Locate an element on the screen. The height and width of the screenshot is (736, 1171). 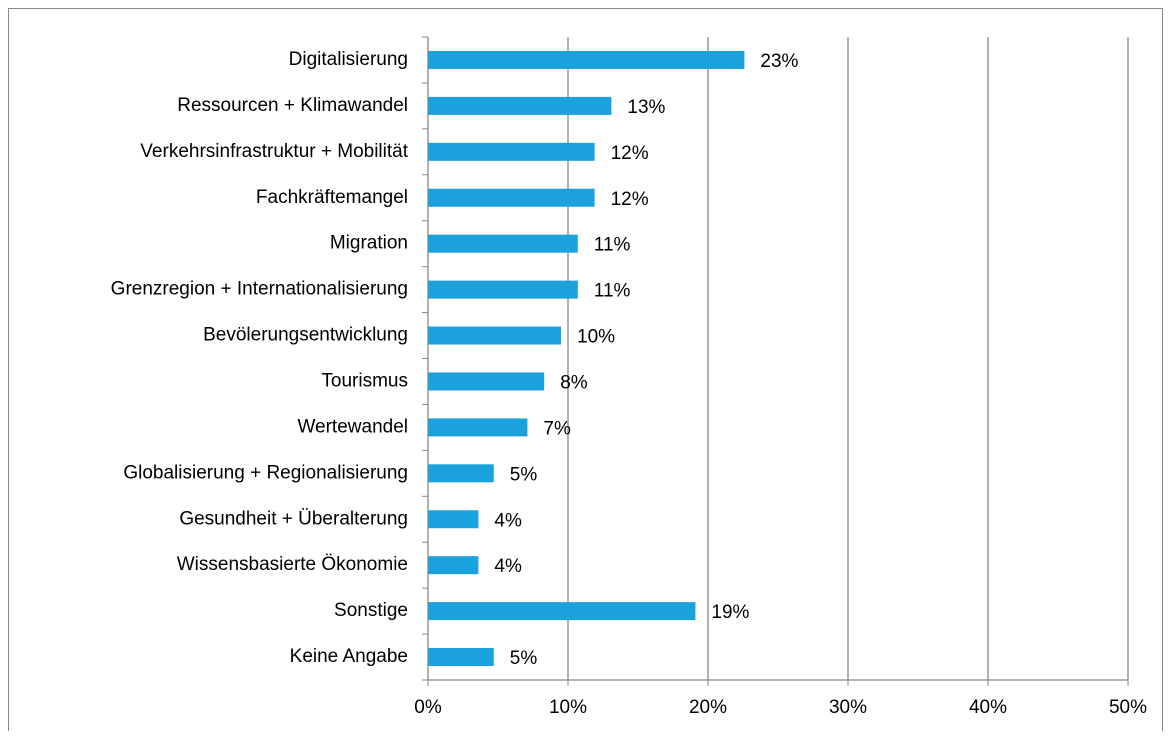
value-label: 7% is located at coordinates (557, 428).